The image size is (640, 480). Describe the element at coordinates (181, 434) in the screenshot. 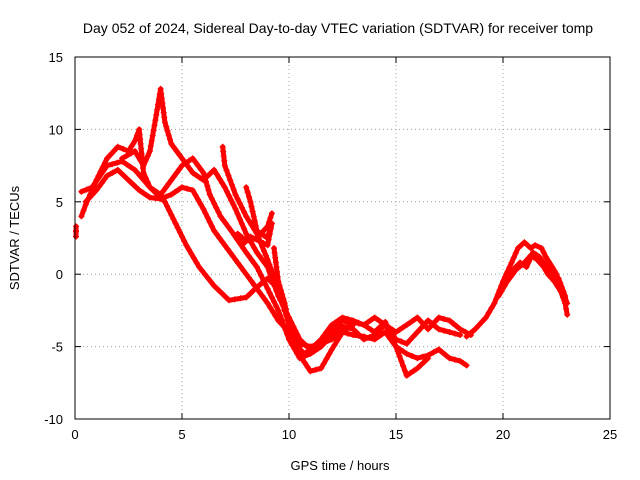

I see `x-tick-label-1: 5` at that location.